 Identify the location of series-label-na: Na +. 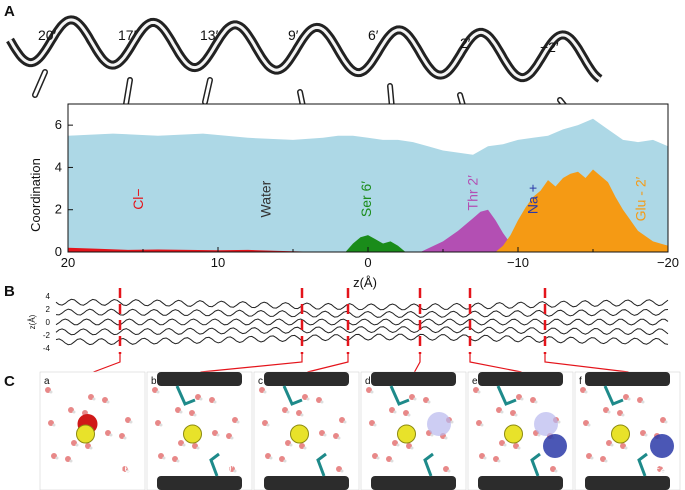
(533, 199).